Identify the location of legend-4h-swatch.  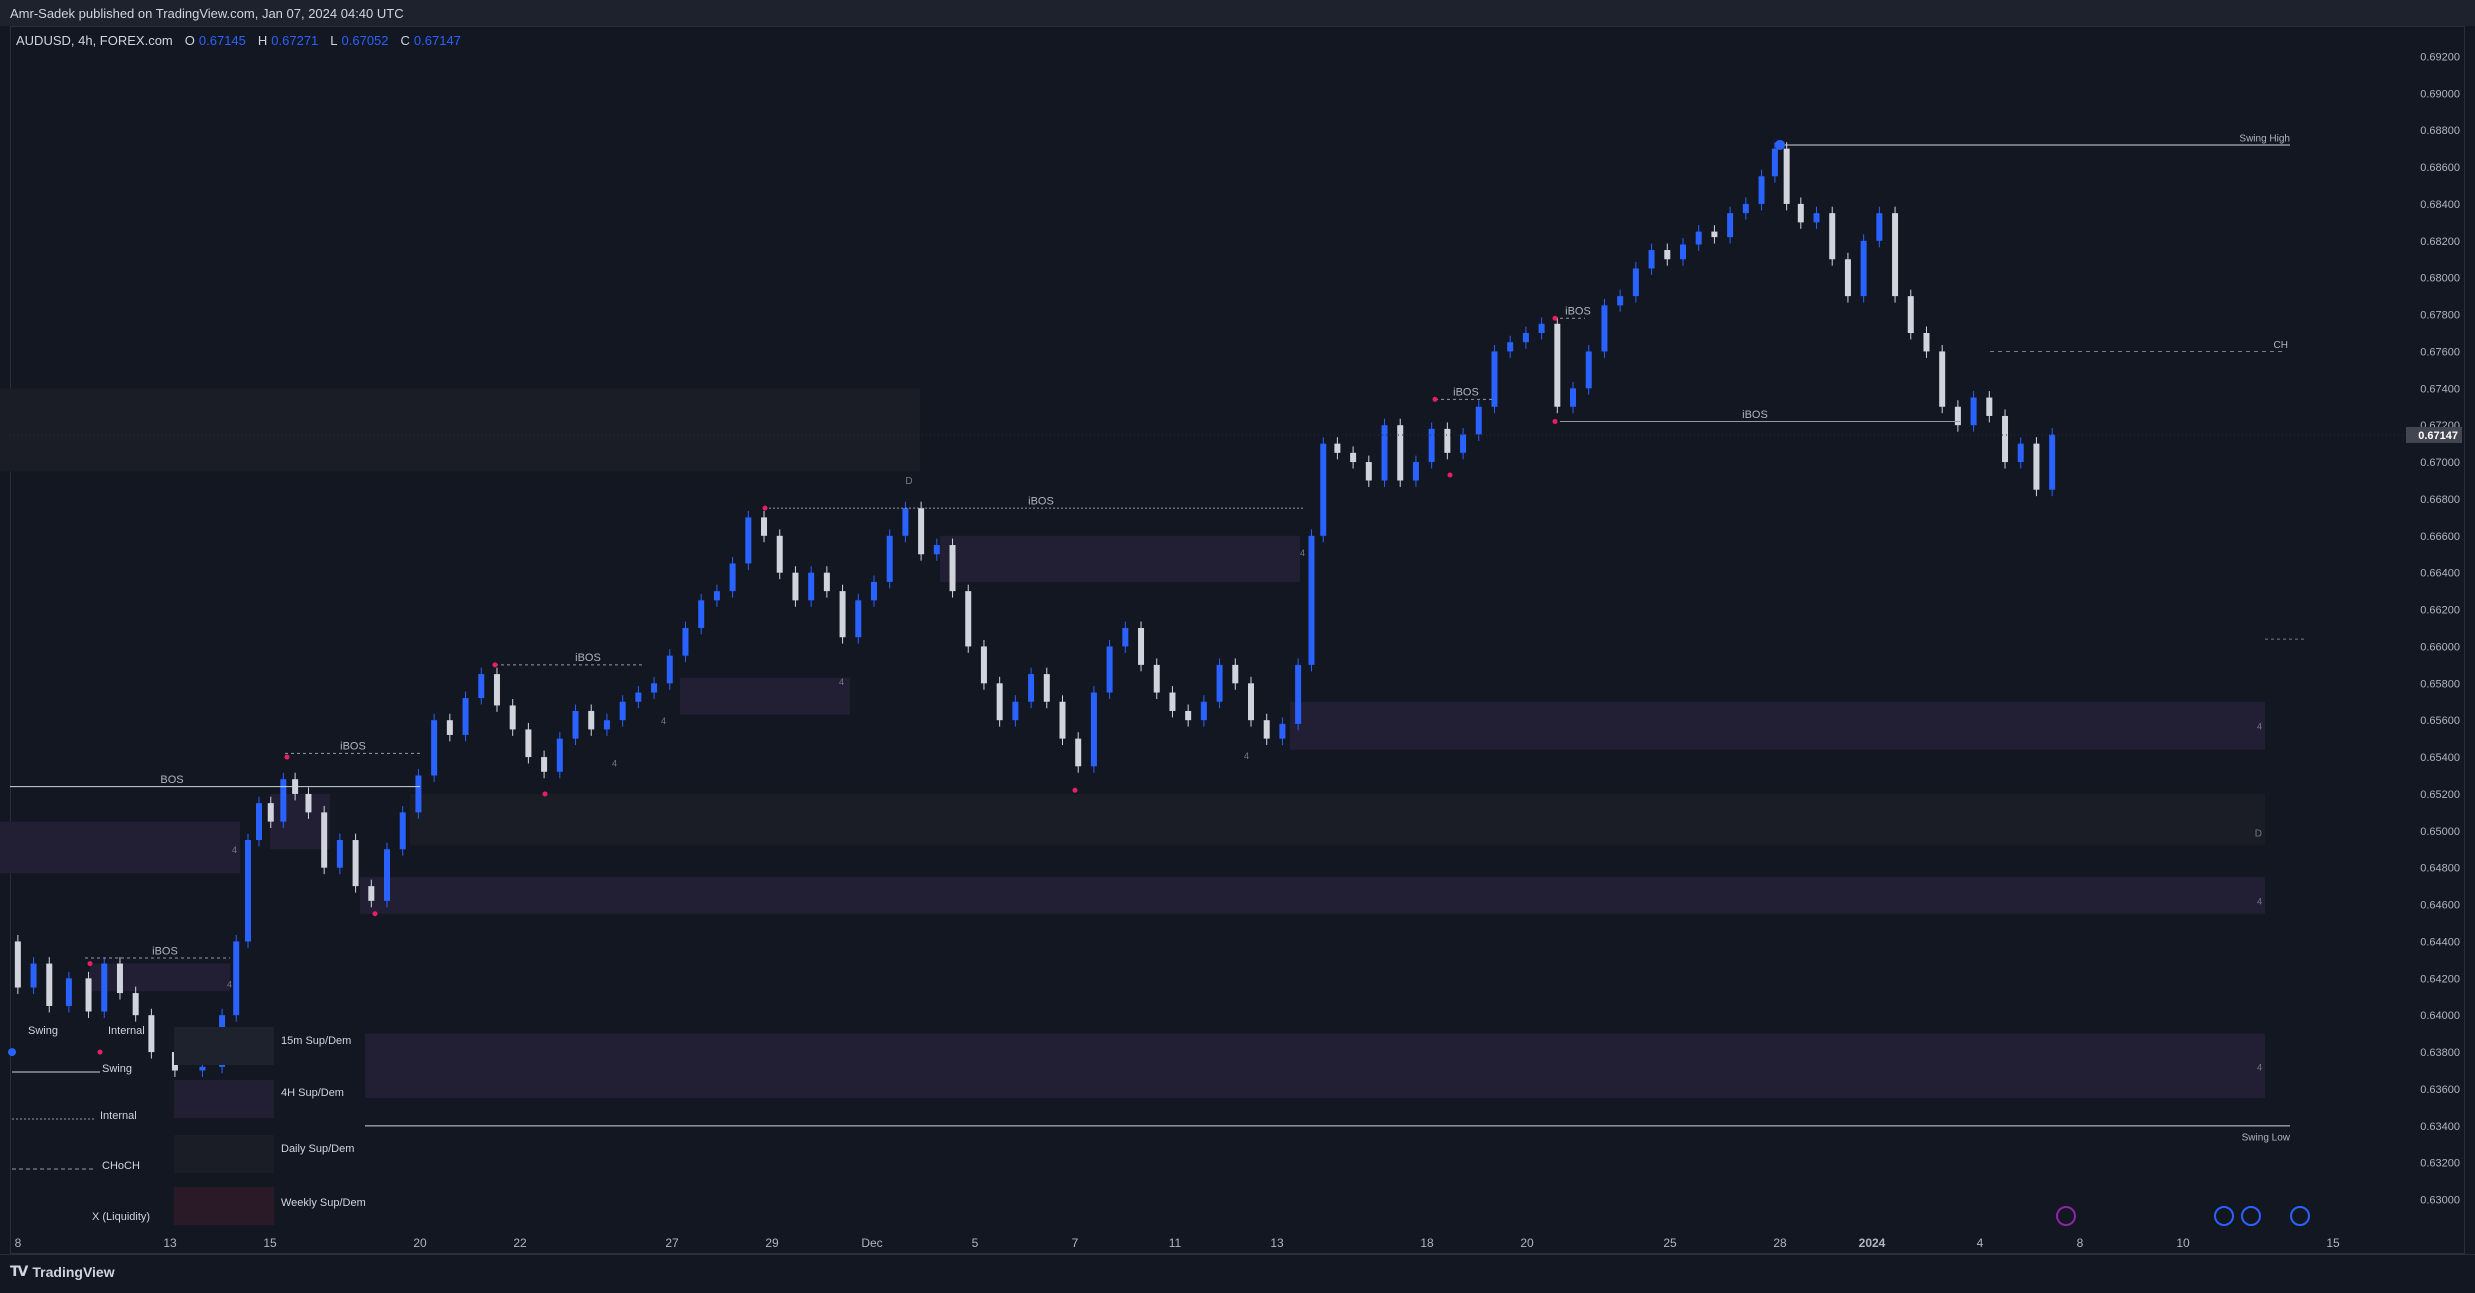
(224, 1099).